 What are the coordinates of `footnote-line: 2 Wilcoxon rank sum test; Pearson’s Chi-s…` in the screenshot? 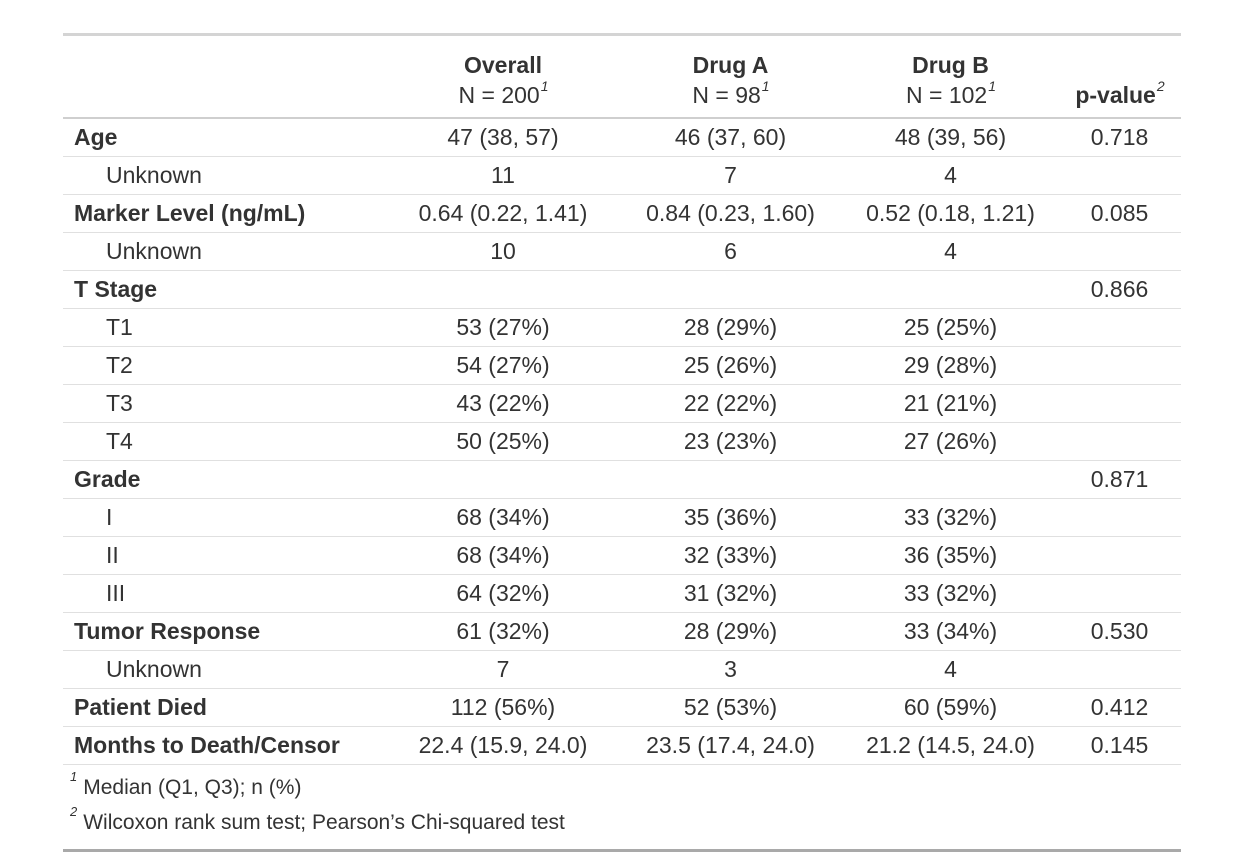 It's located at (622, 822).